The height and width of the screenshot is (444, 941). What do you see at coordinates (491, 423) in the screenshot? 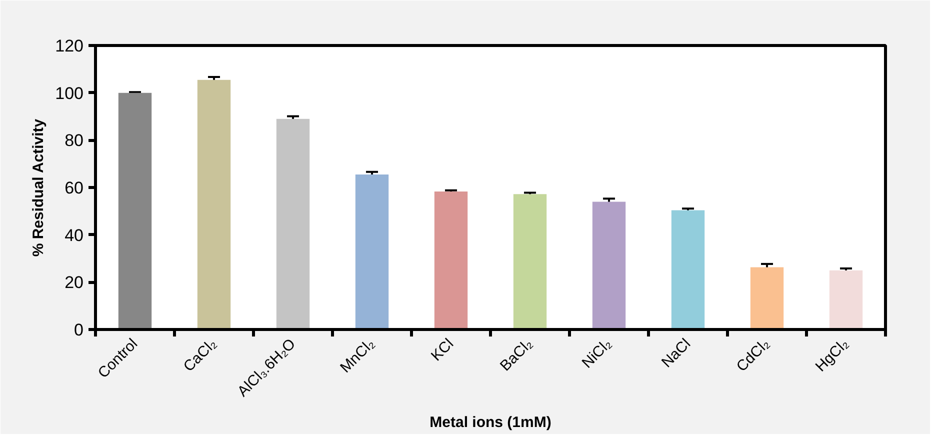
I see `x-axis-title: Metal ions (1mM)` at bounding box center [491, 423].